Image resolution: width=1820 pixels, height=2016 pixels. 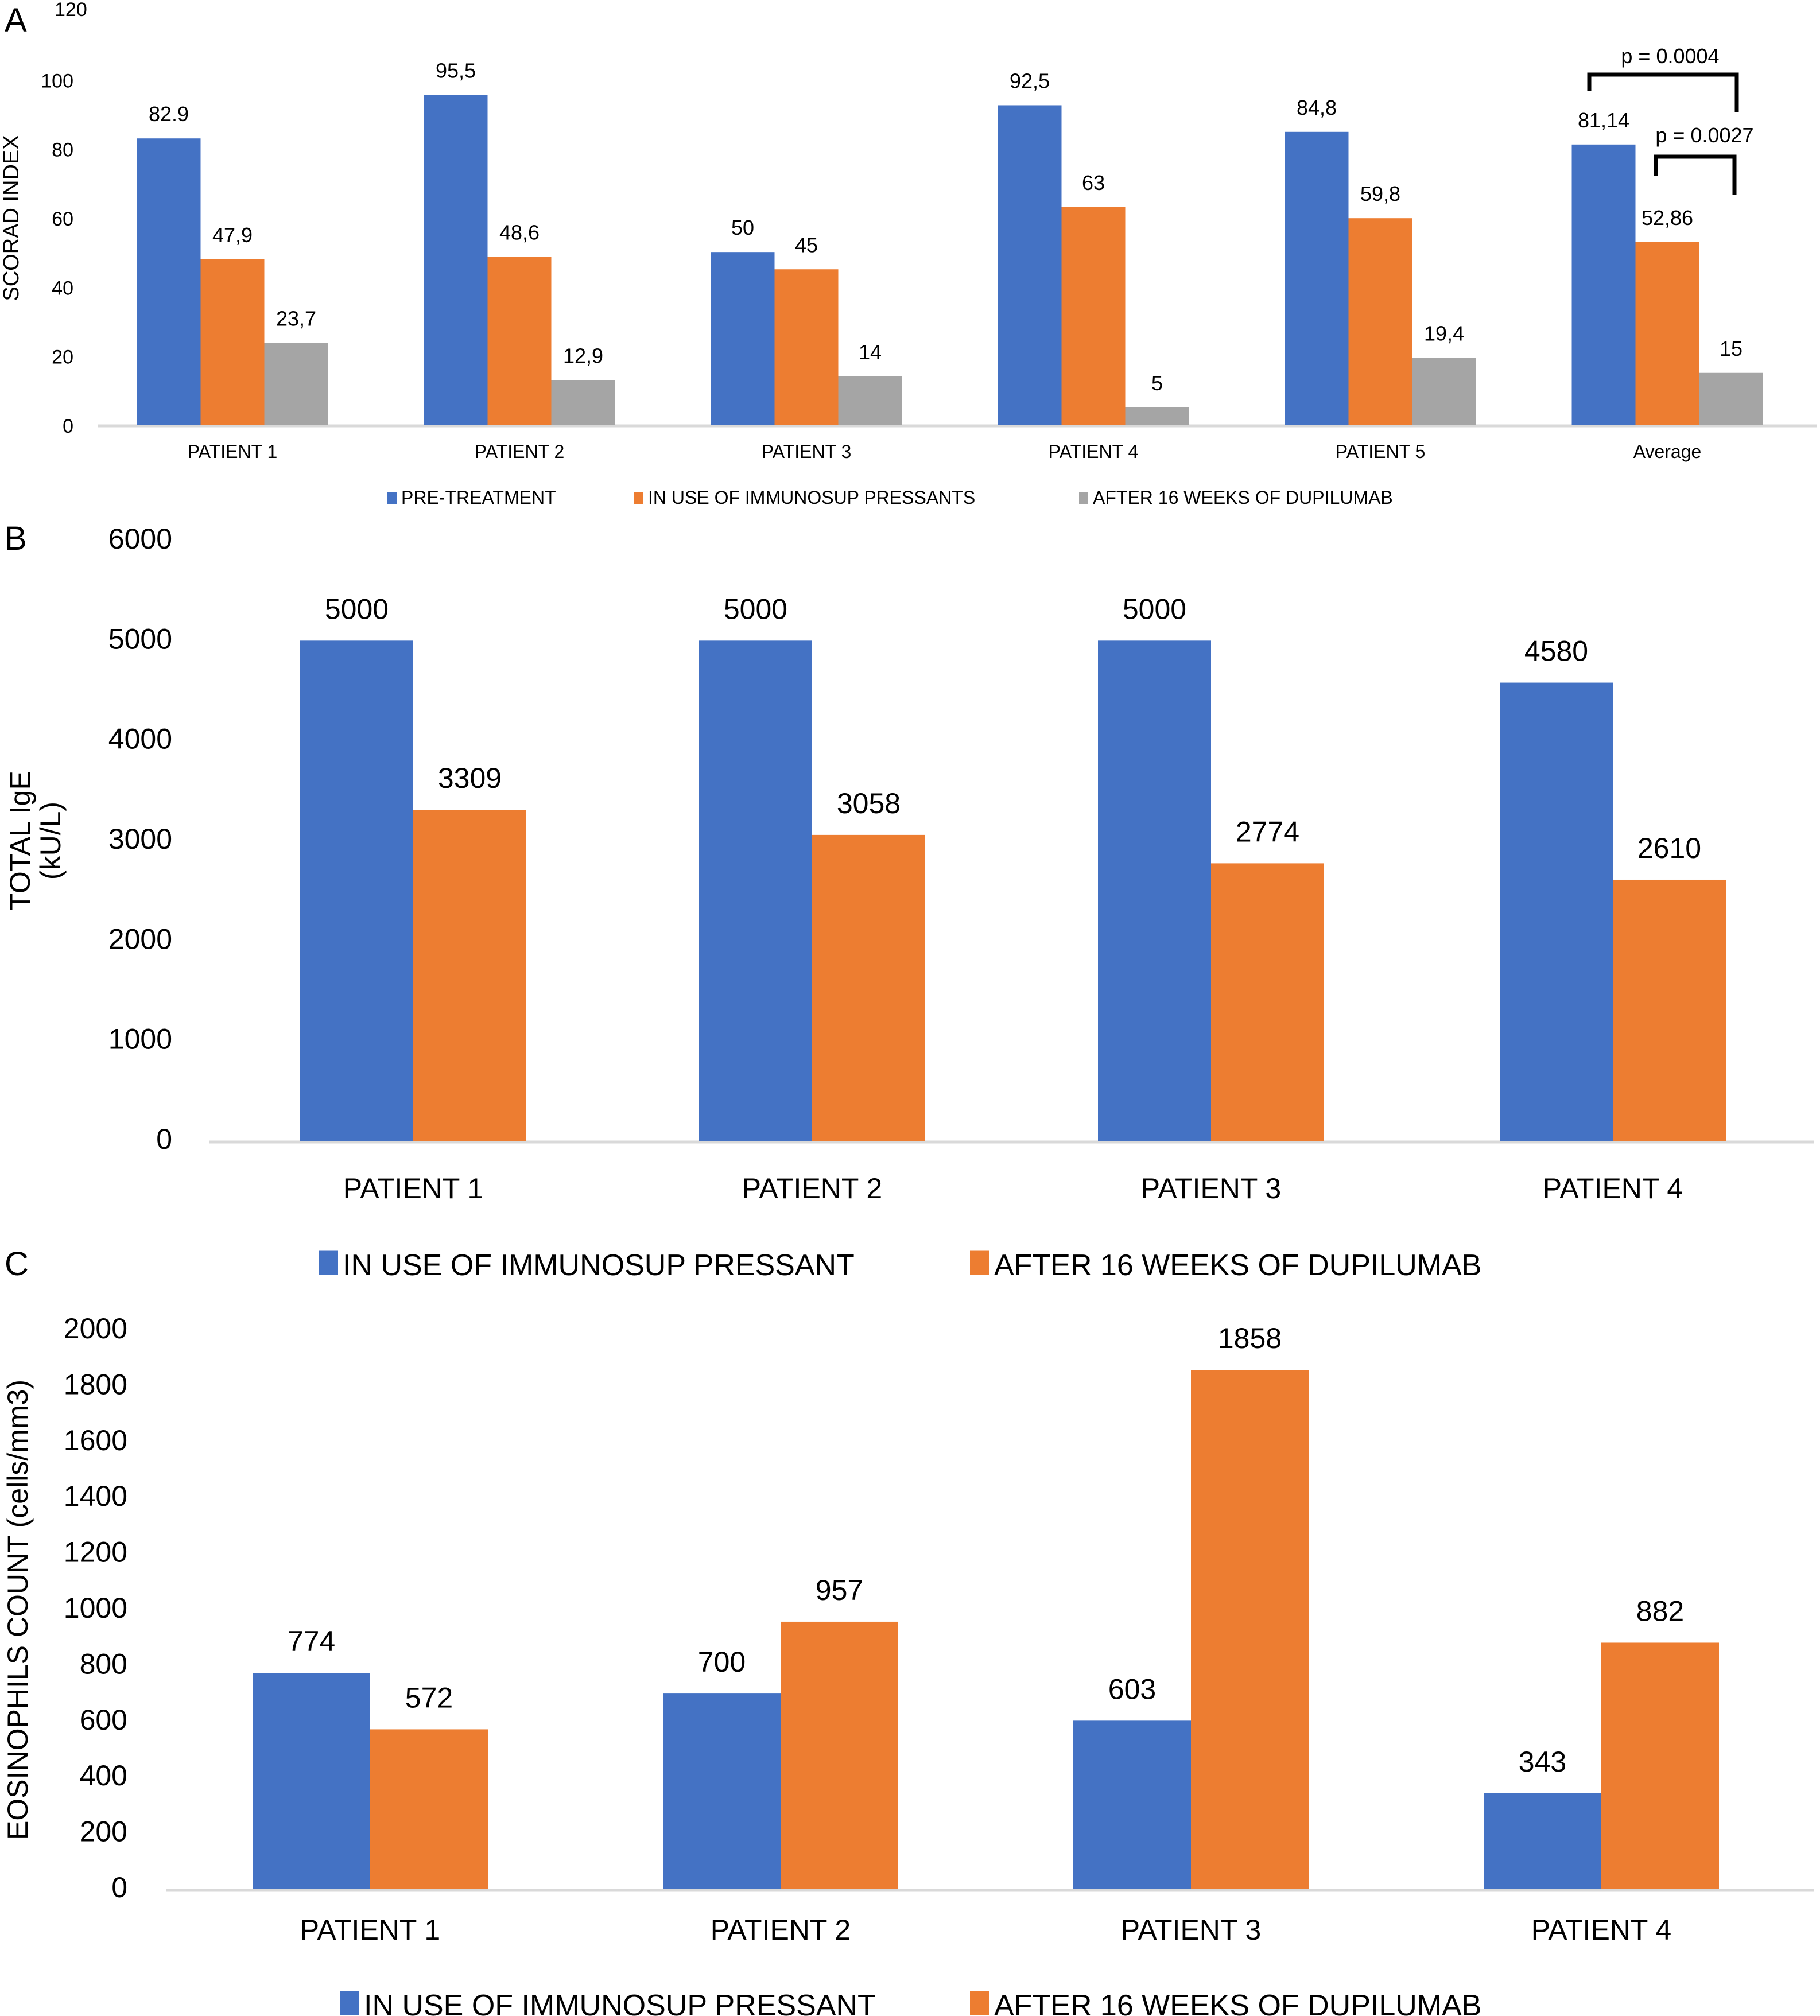 I want to click on y-tick-label: 200, so click(x=103, y=1832).